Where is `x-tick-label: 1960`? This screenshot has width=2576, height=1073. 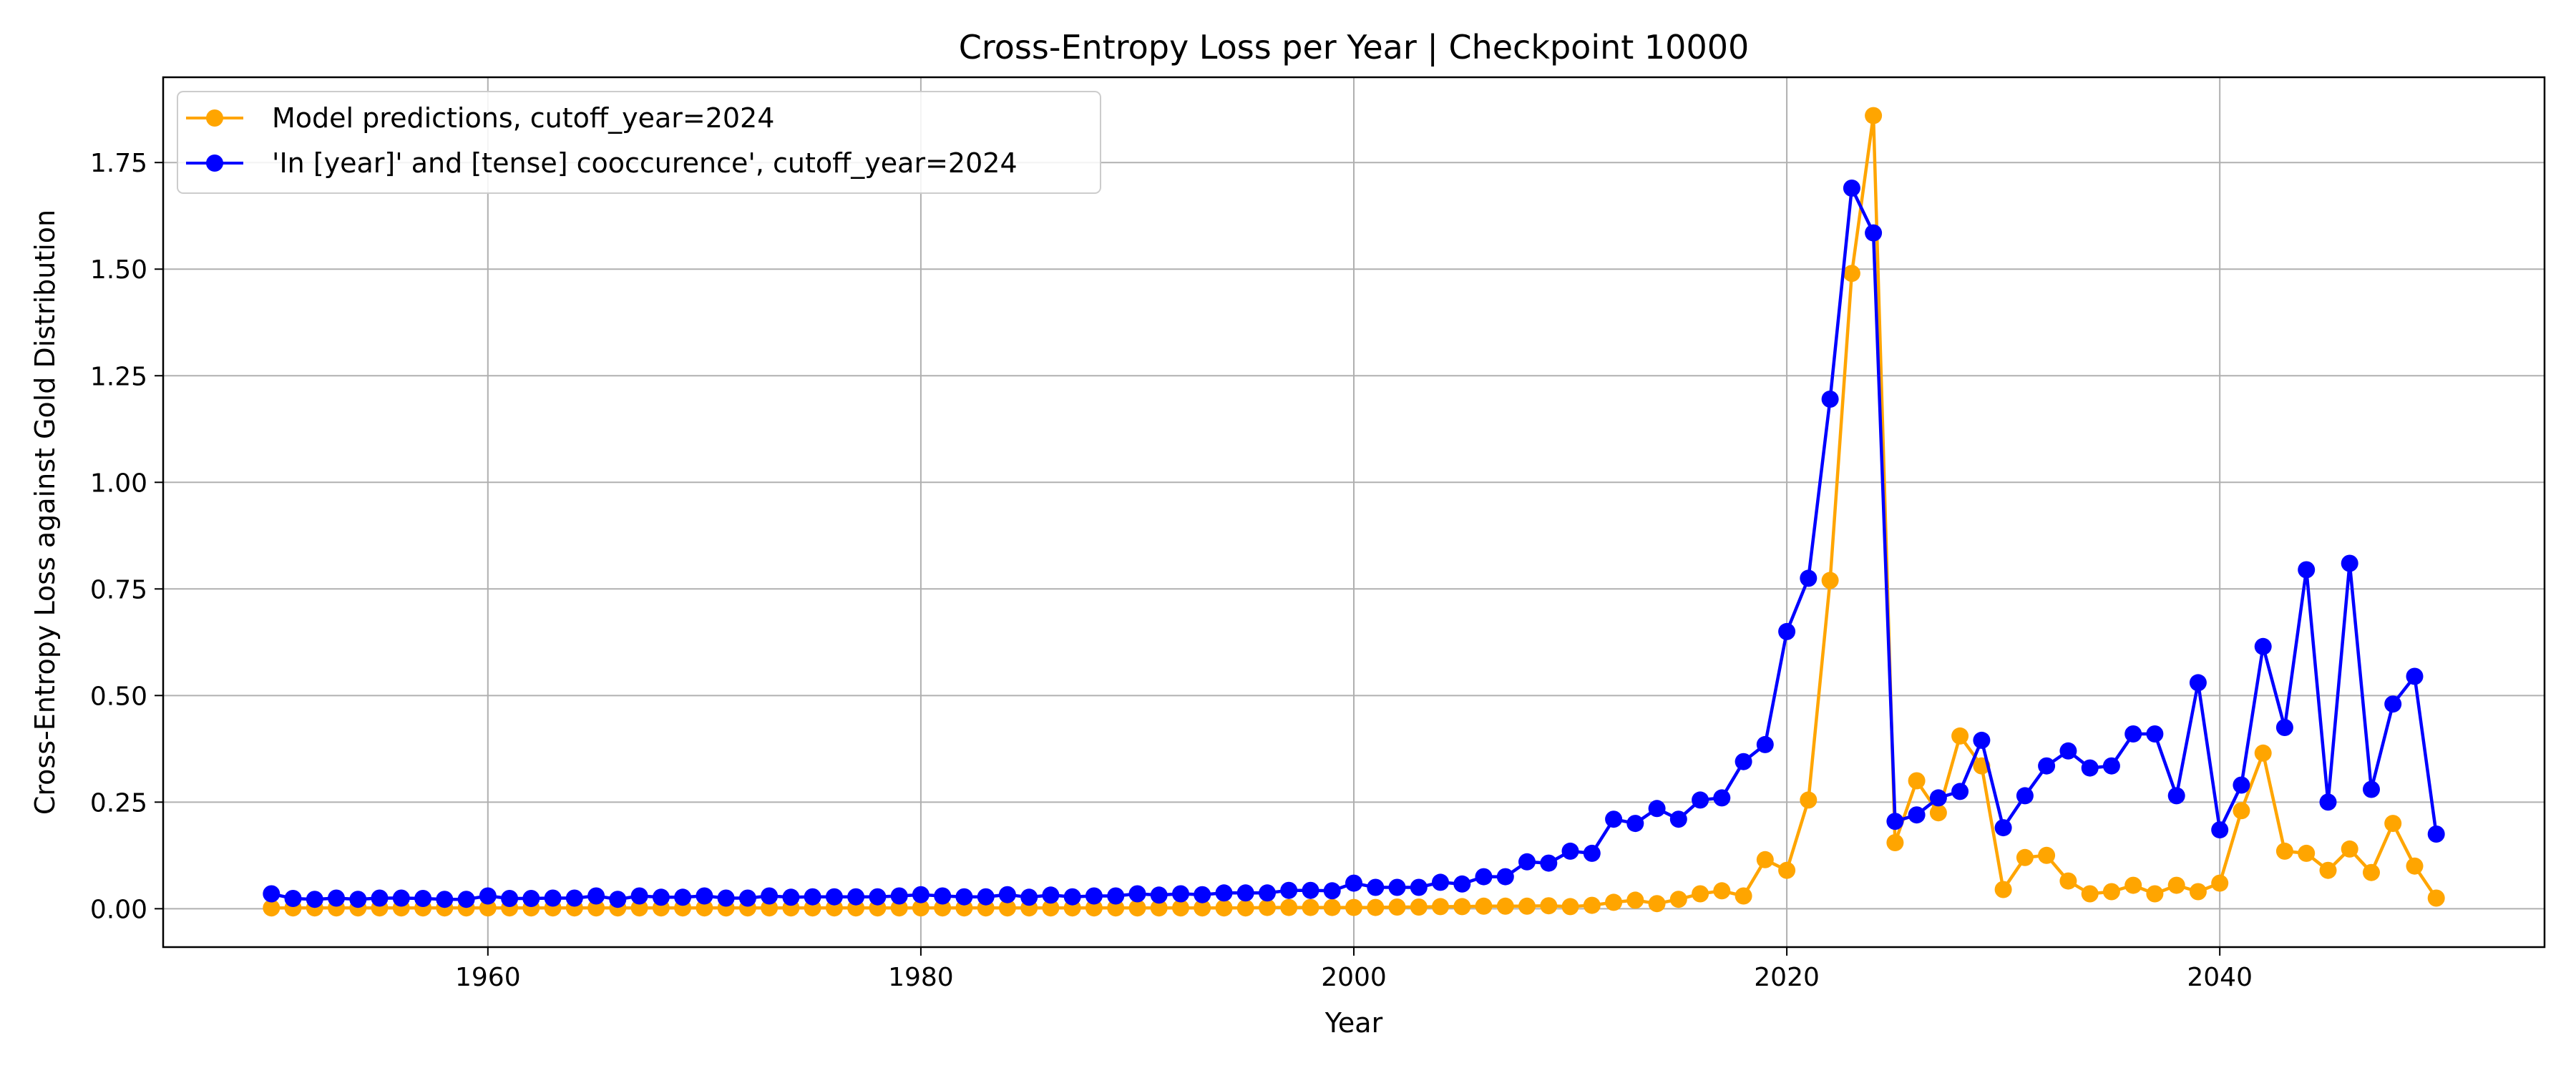
x-tick-label: 1960 is located at coordinates (488, 977).